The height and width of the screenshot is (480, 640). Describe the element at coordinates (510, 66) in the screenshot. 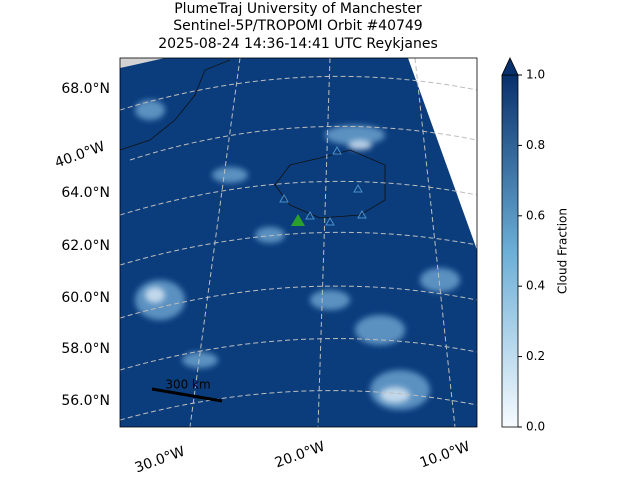

I see `colorbar-extend` at that location.